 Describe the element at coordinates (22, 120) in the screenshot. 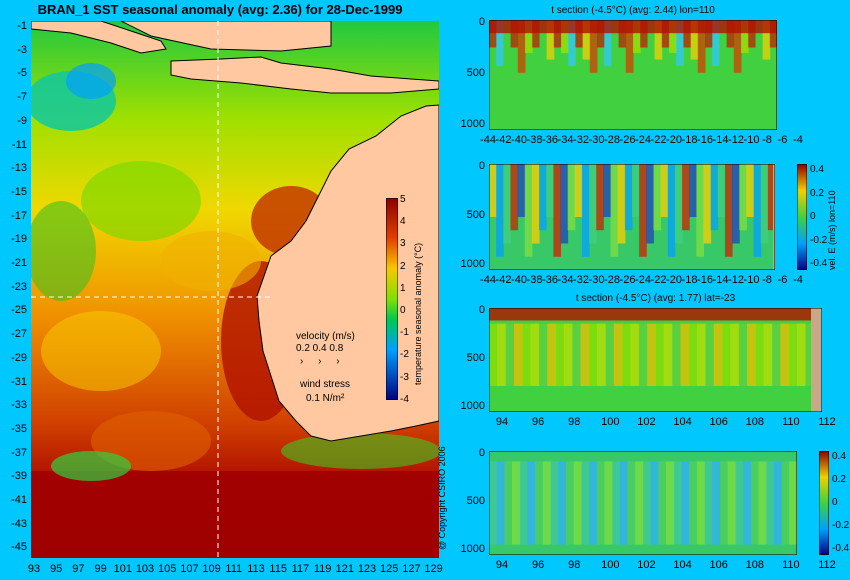

I see `map-y-tick: -9` at that location.